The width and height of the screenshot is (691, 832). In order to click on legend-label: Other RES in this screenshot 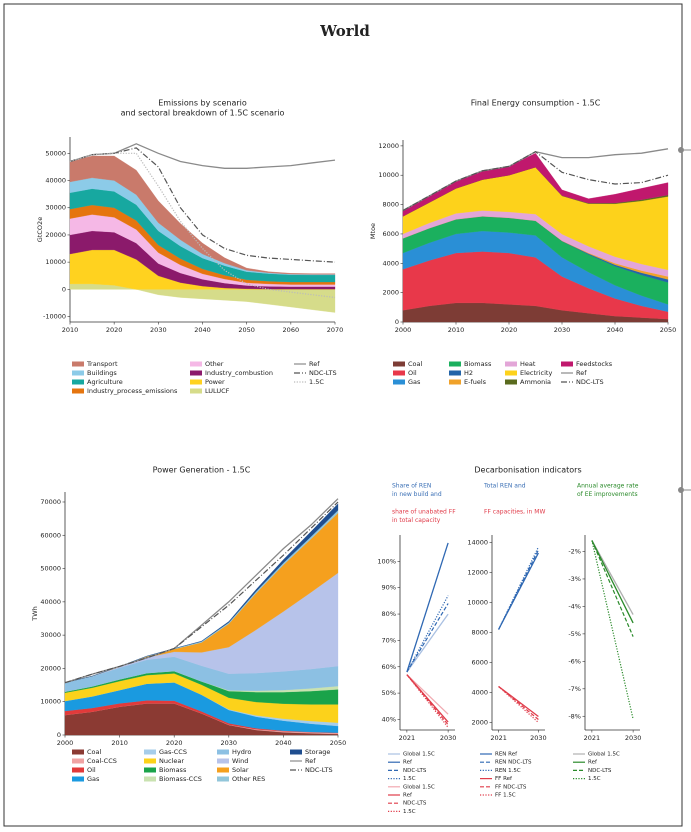, I will do `click(248, 779)`.